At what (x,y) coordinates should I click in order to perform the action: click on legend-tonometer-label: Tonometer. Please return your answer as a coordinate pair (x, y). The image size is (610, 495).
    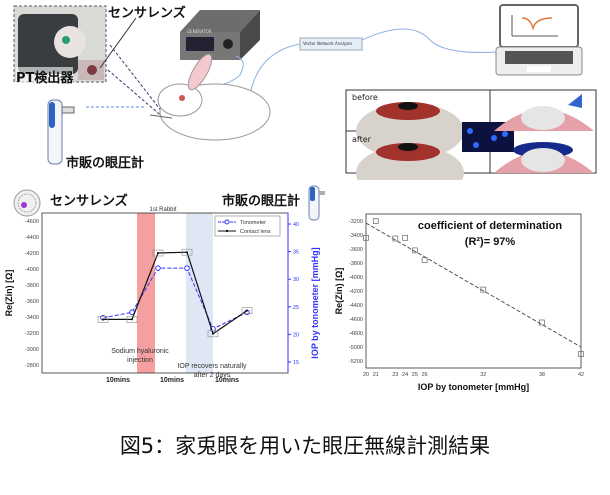
    Looking at the image, I should click on (253, 223).